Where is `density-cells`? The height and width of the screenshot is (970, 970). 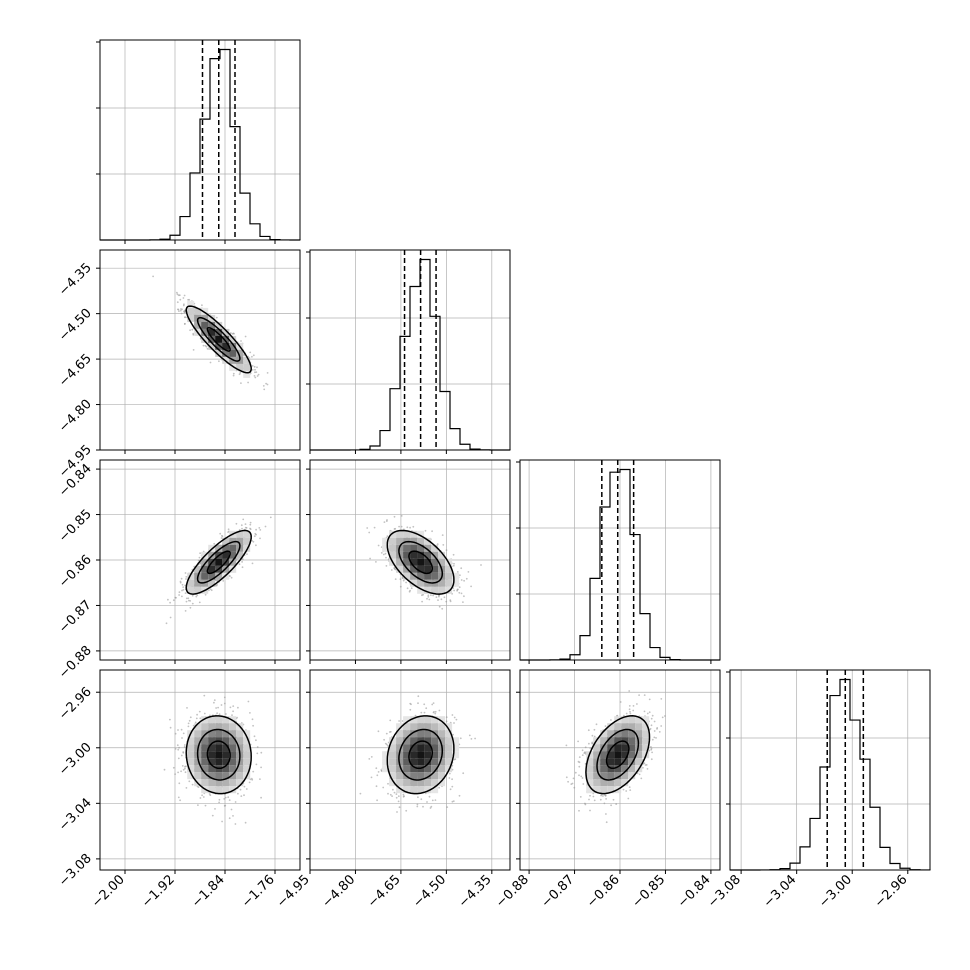
density-cells is located at coordinates (219, 339).